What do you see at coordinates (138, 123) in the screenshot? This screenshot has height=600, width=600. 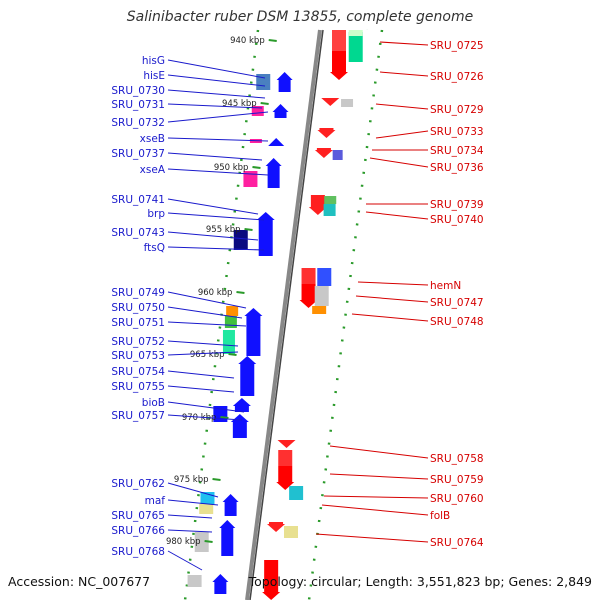 I see `left-gene-label: SRU_0732` at bounding box center [138, 123].